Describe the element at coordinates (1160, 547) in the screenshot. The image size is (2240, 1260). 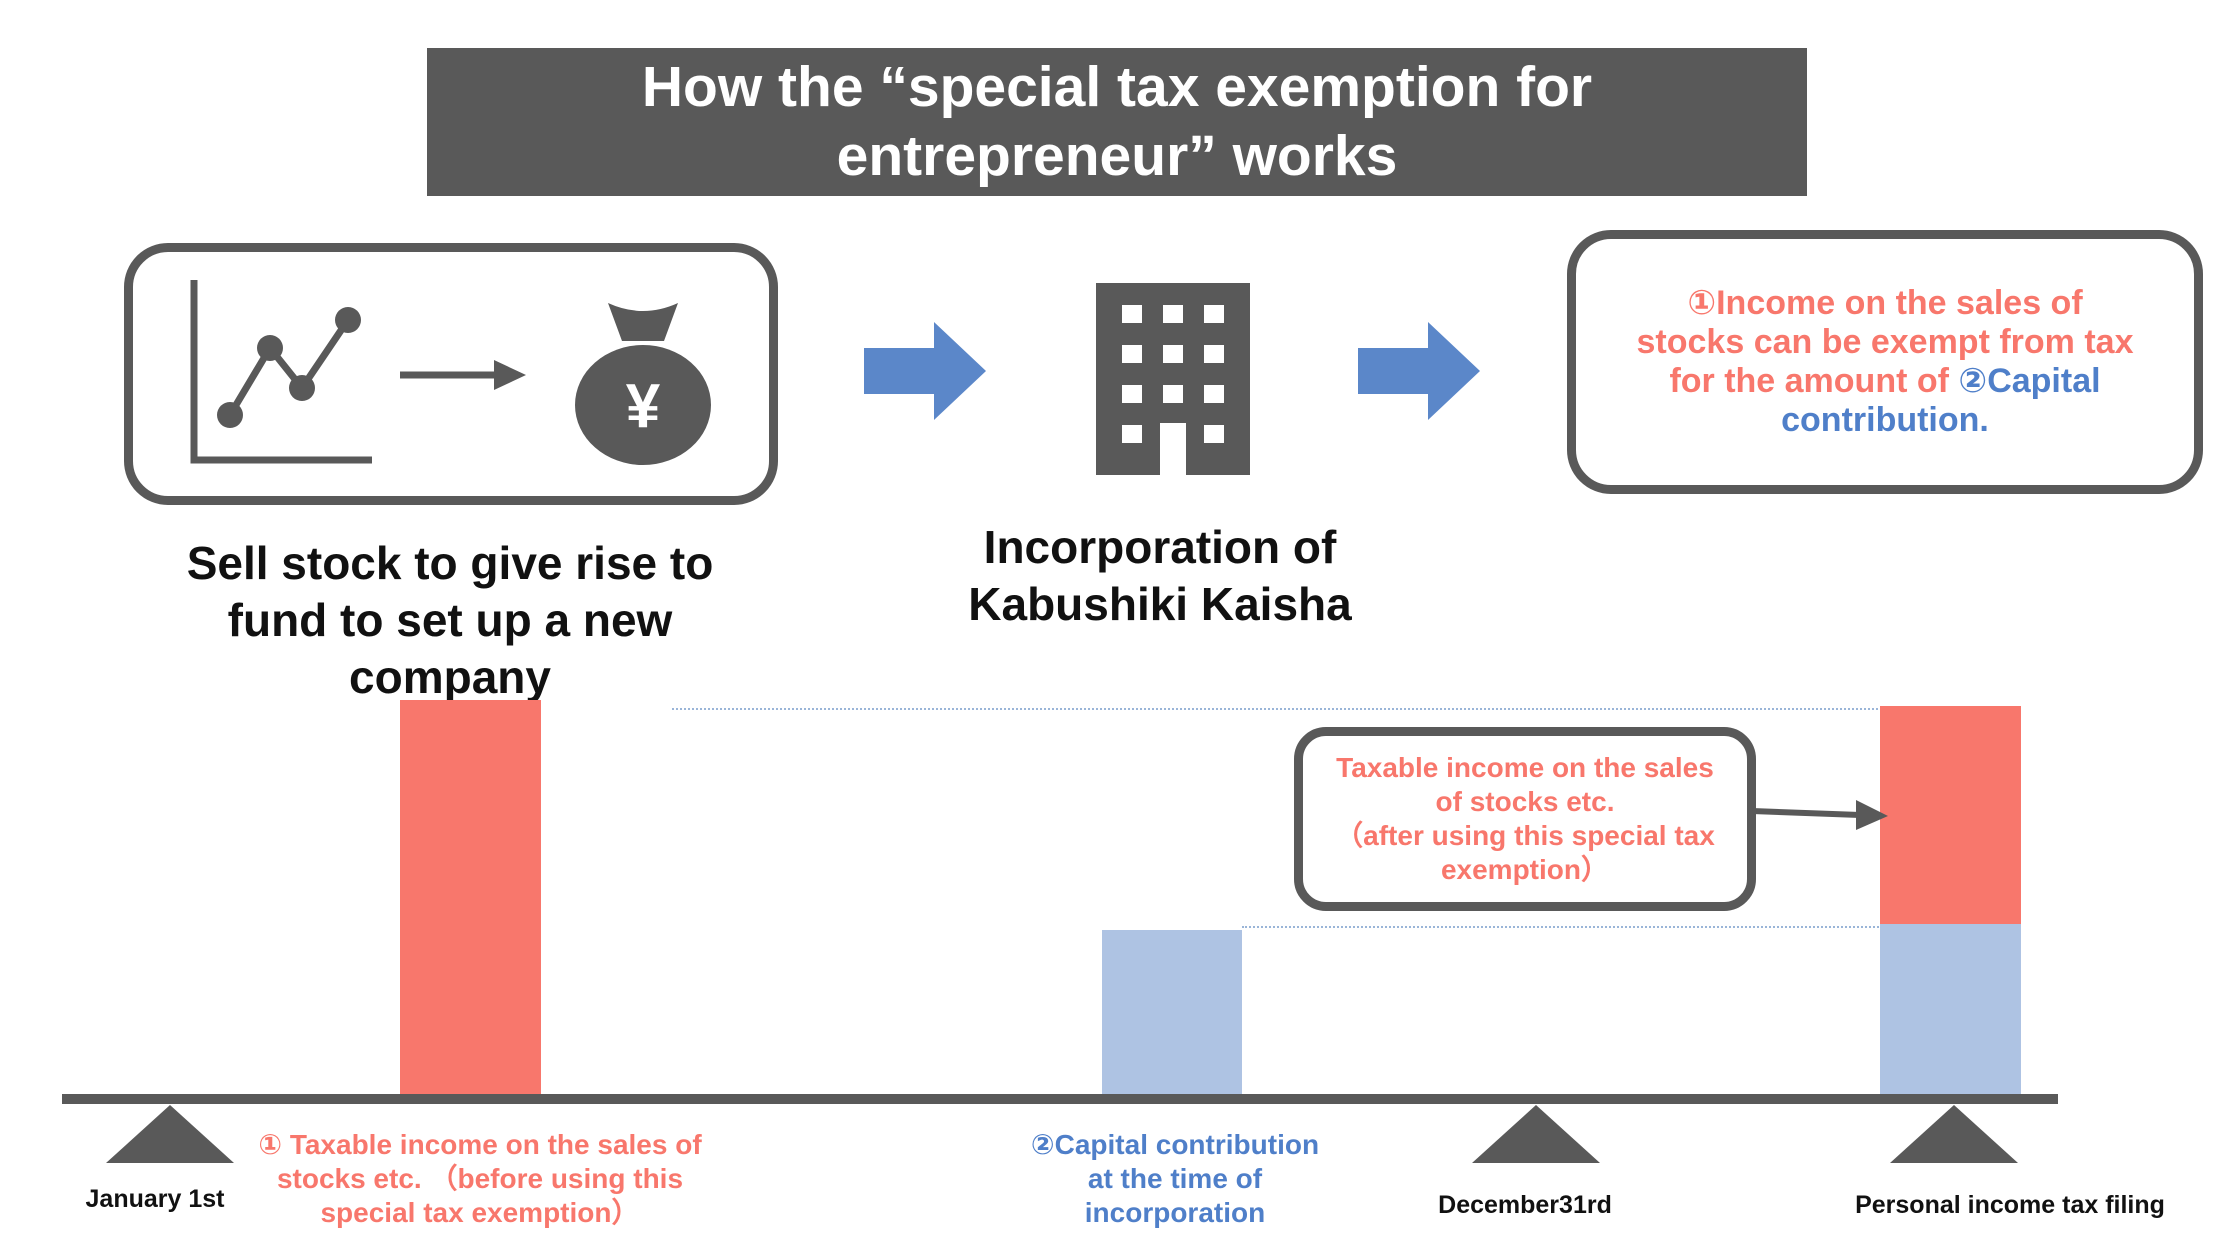
I see `incorporation-caption-line-1: Incorporation of` at that location.